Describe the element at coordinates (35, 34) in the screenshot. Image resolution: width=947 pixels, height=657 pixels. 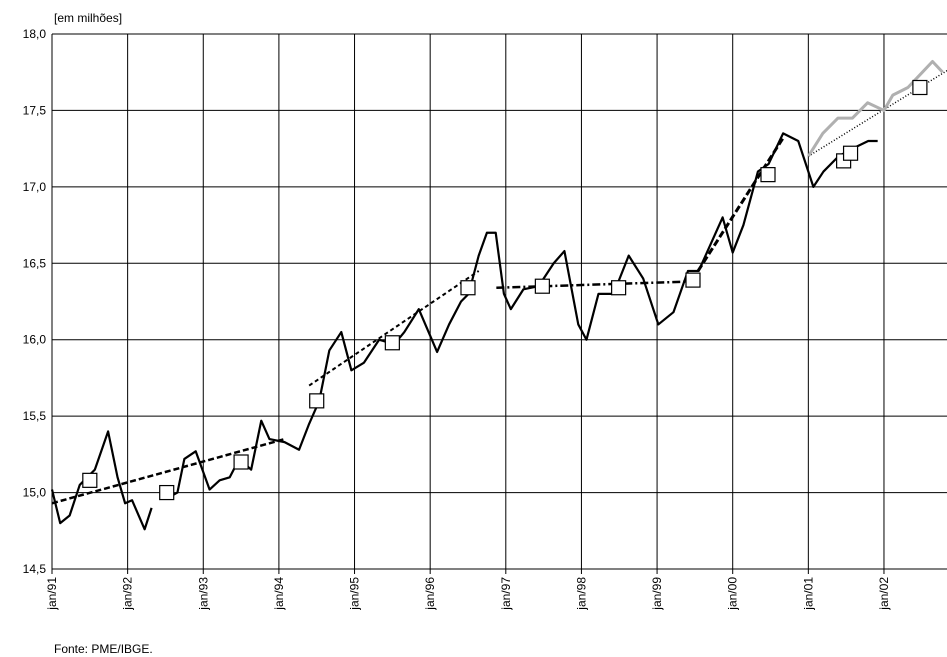
I see `y-tick-label: 18,0` at that location.